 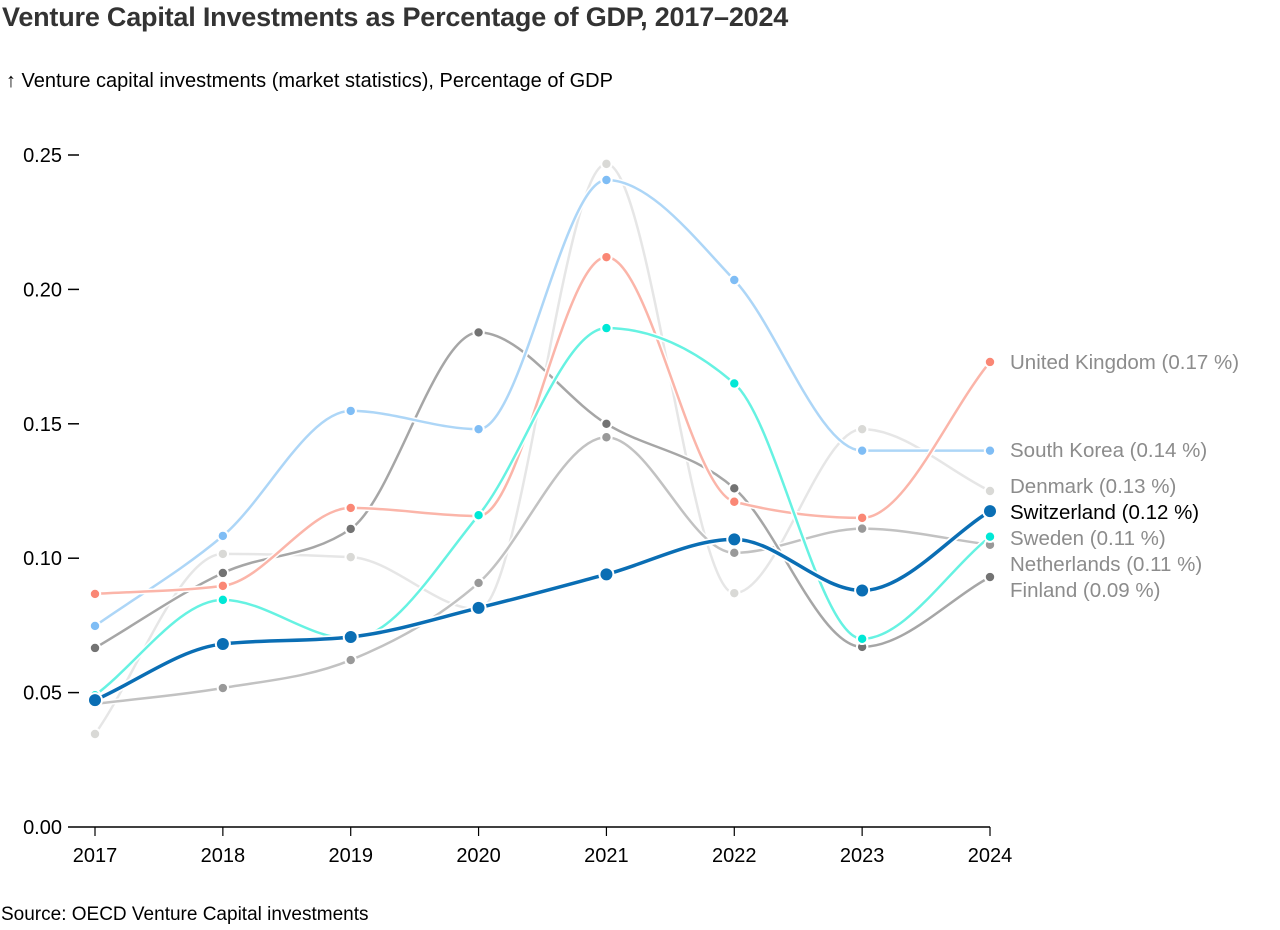 What do you see at coordinates (42, 694) in the screenshot?
I see `y-tick-label: 0.05` at bounding box center [42, 694].